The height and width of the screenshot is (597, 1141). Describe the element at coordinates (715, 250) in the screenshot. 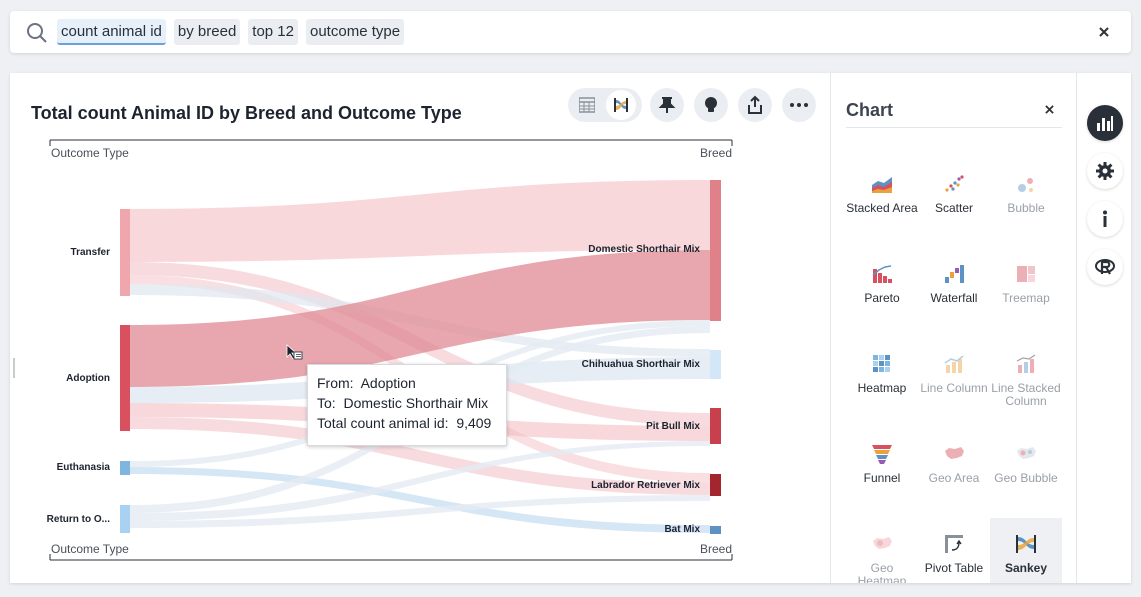

I see `node-domestic-shorthair` at that location.